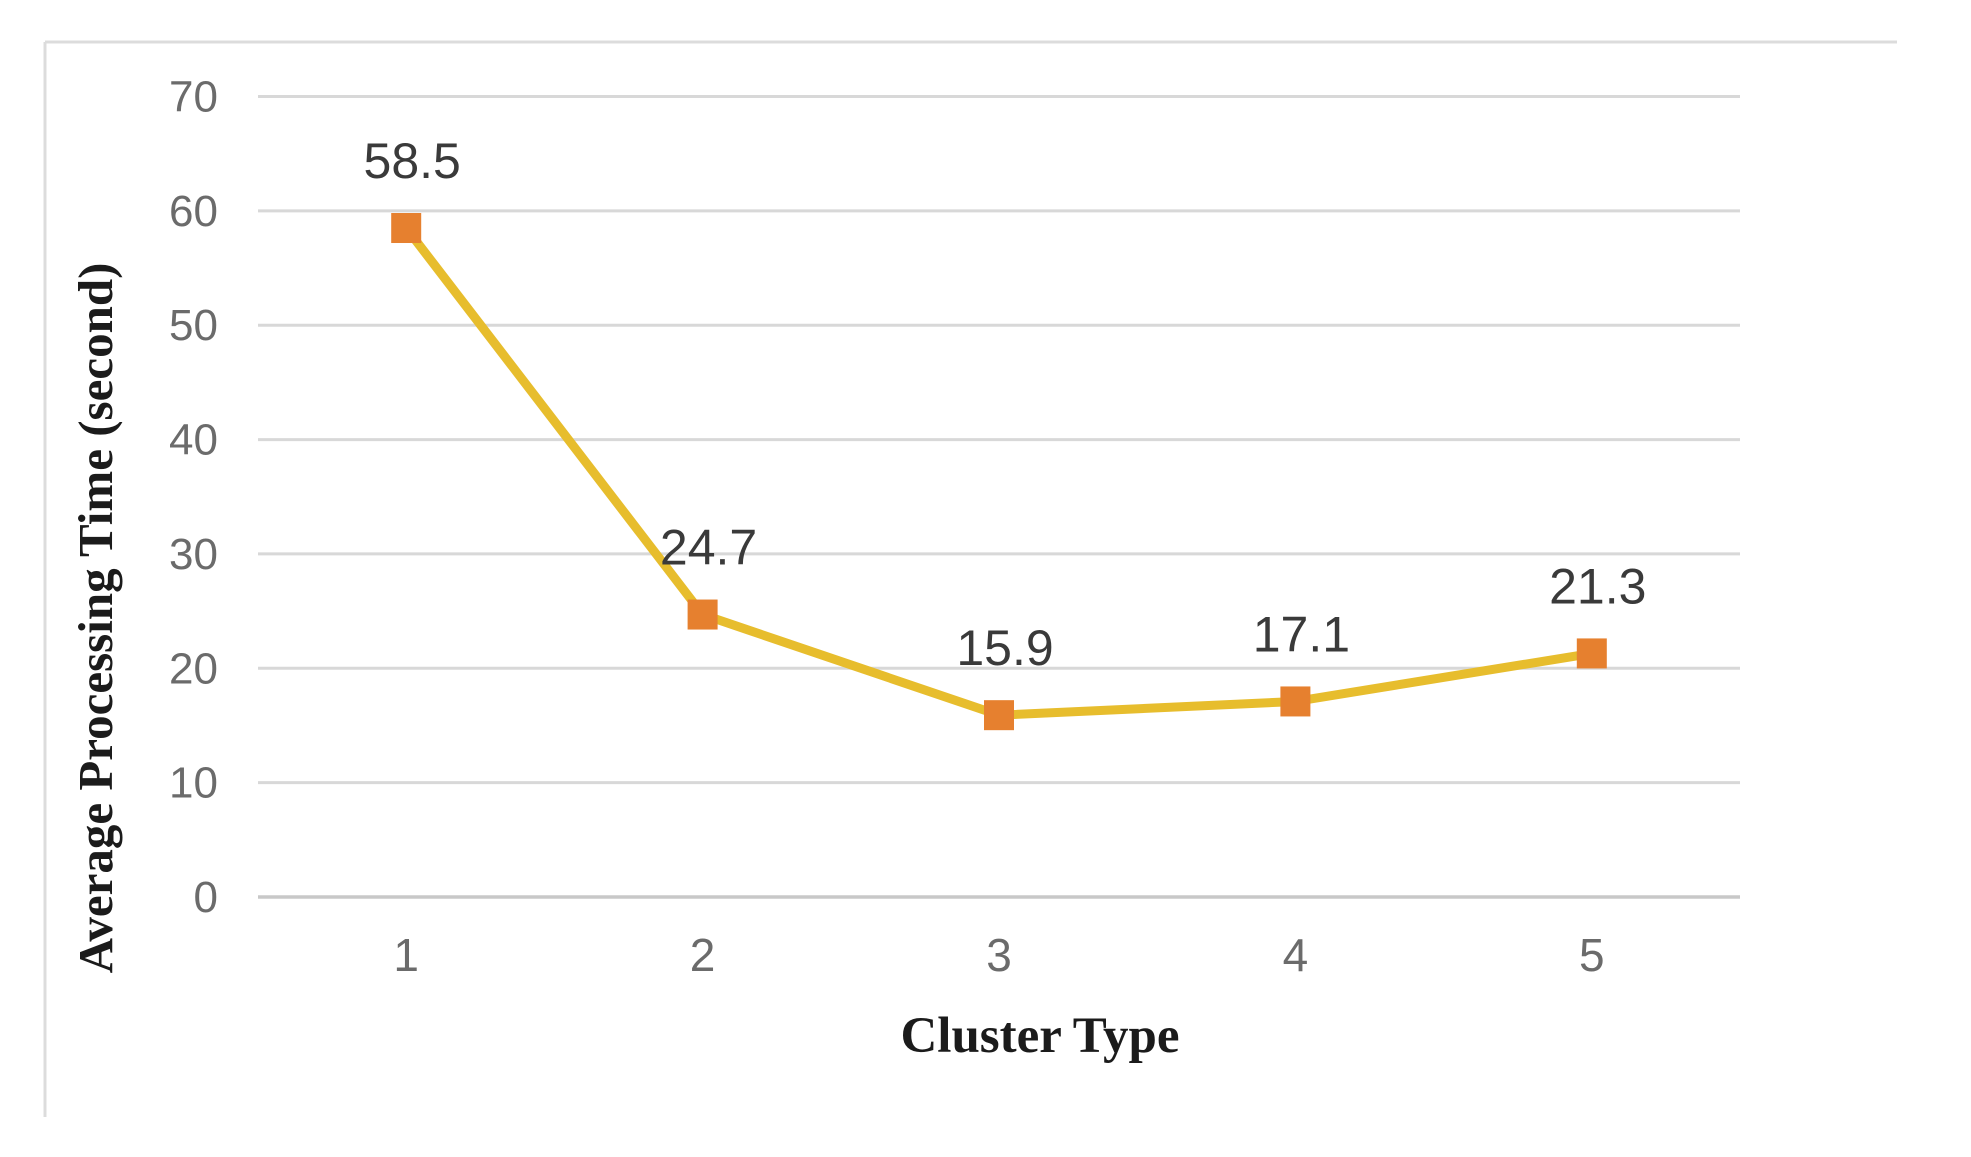 This screenshot has height=1157, width=1971. I want to click on data-point-label: 17.1, so click(1301, 634).